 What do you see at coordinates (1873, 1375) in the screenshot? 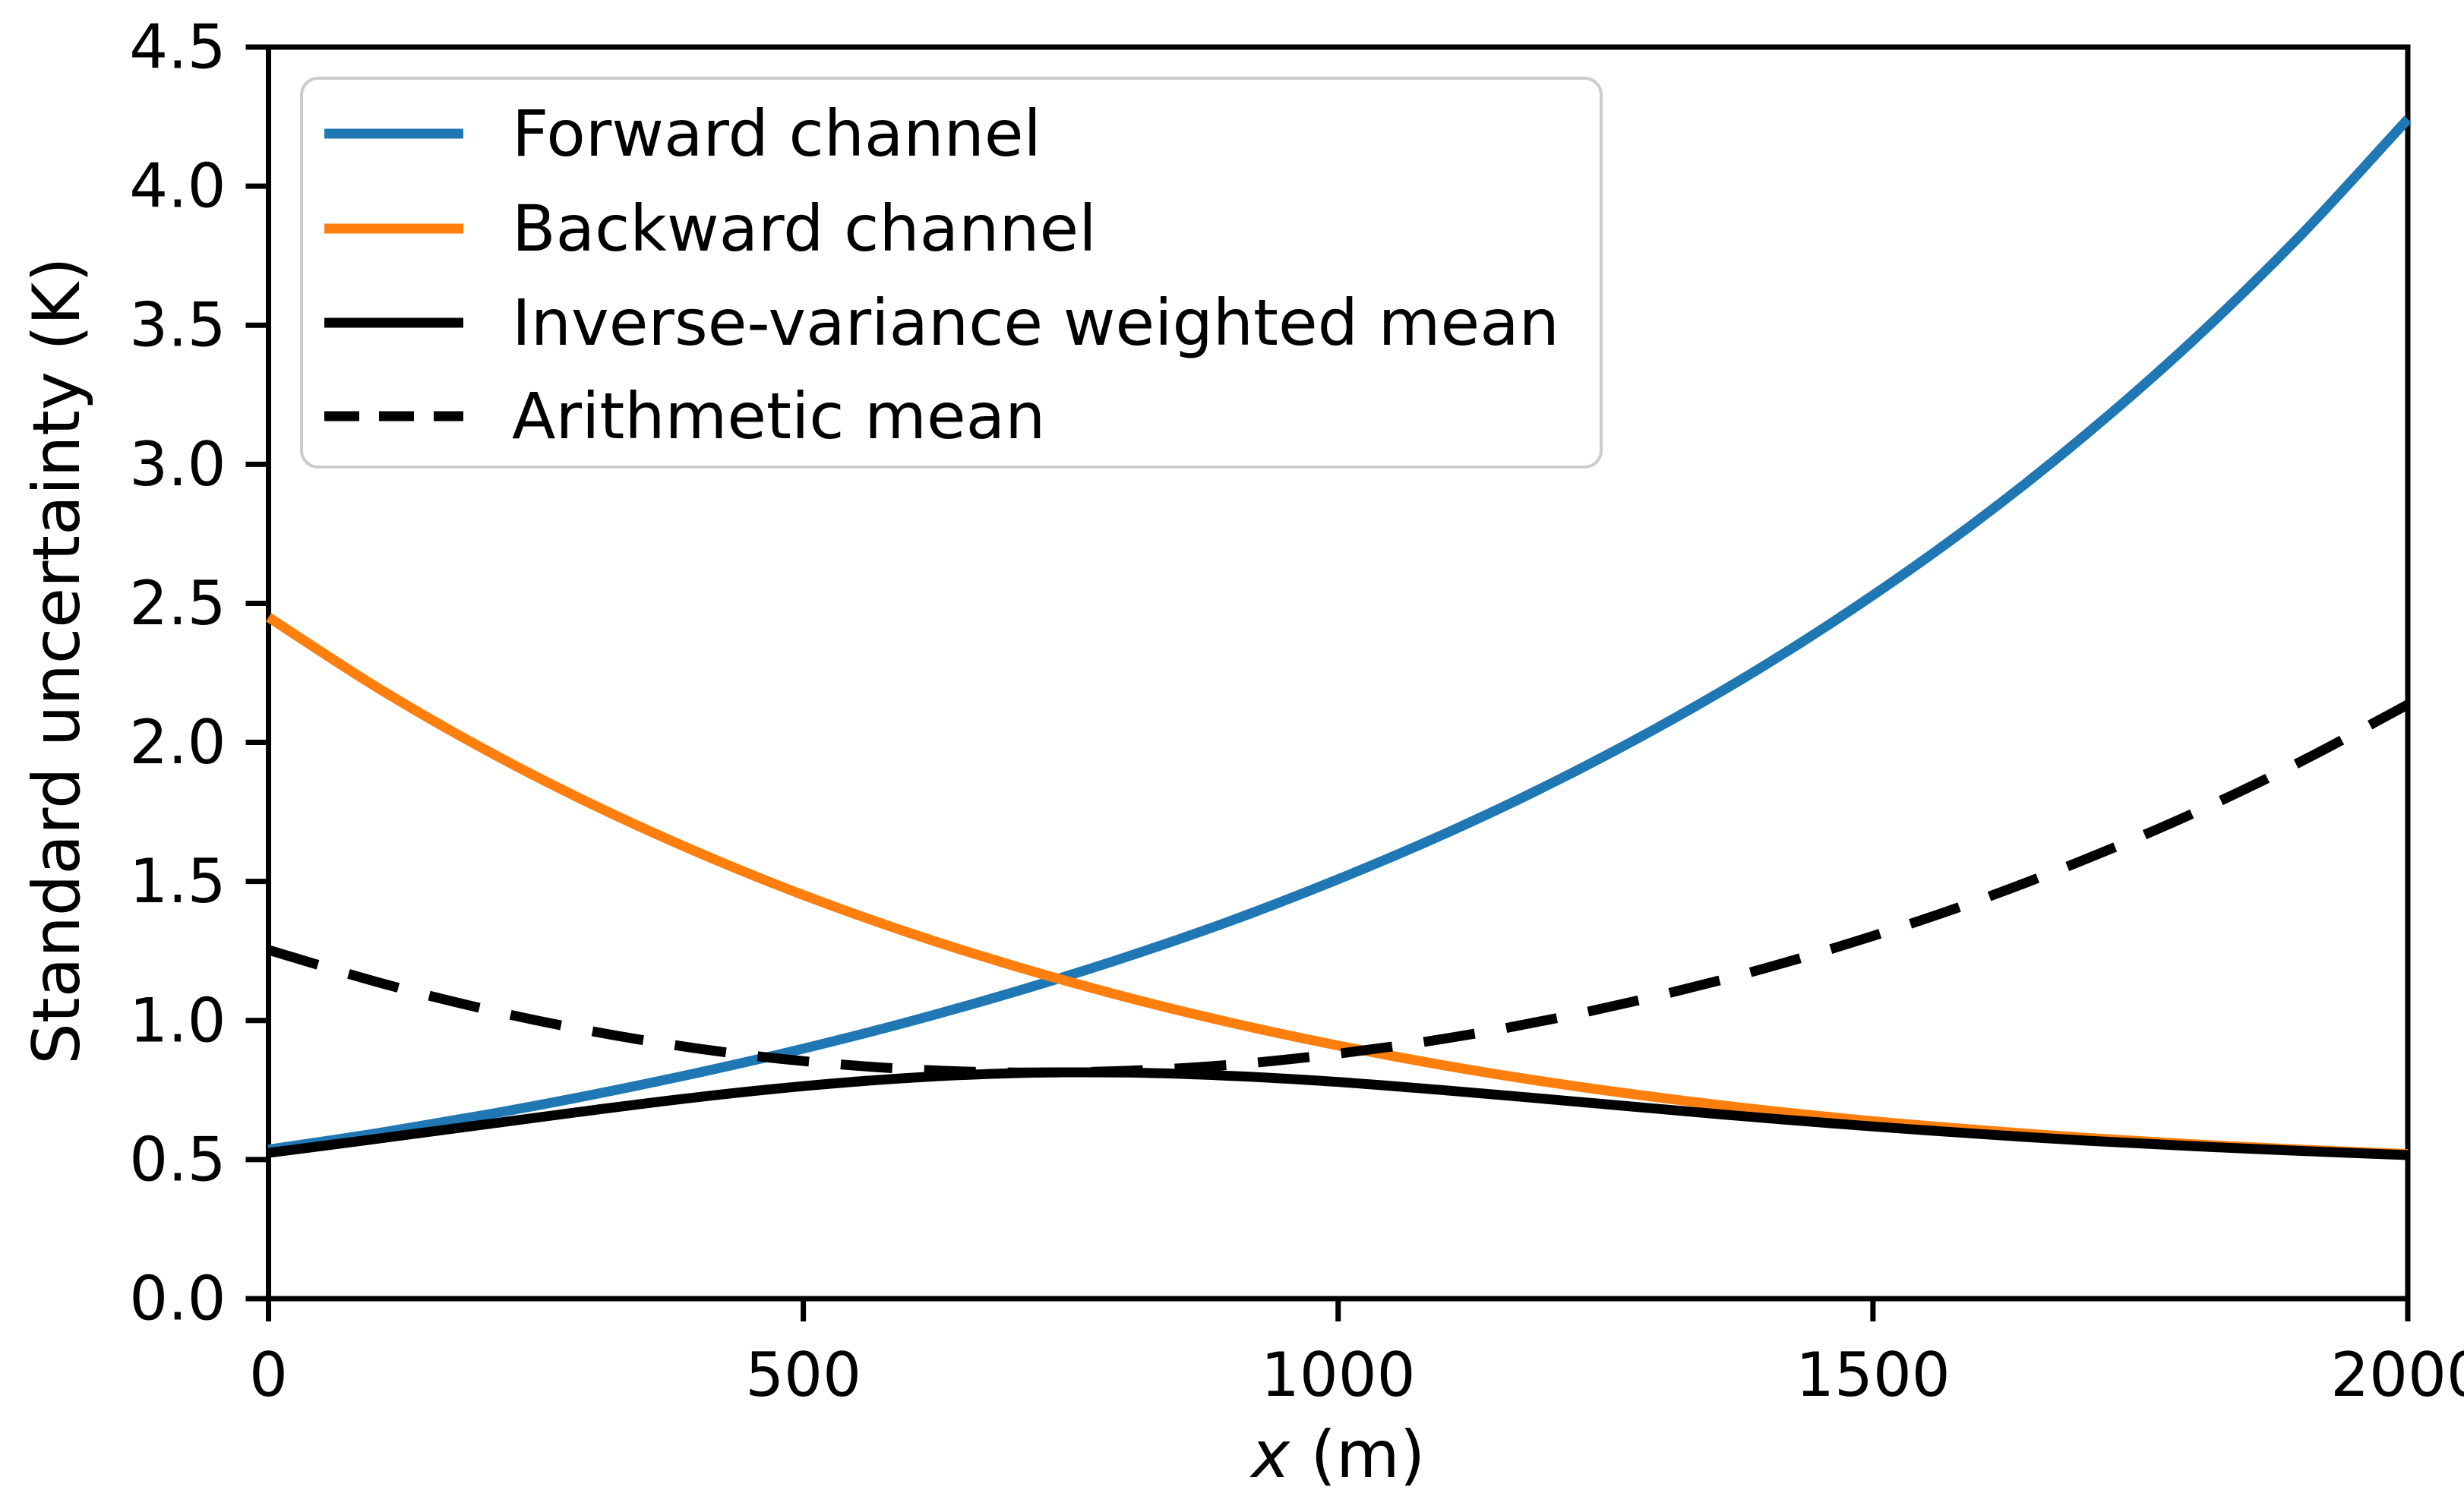
I see `x-tick-label: 1500` at bounding box center [1873, 1375].